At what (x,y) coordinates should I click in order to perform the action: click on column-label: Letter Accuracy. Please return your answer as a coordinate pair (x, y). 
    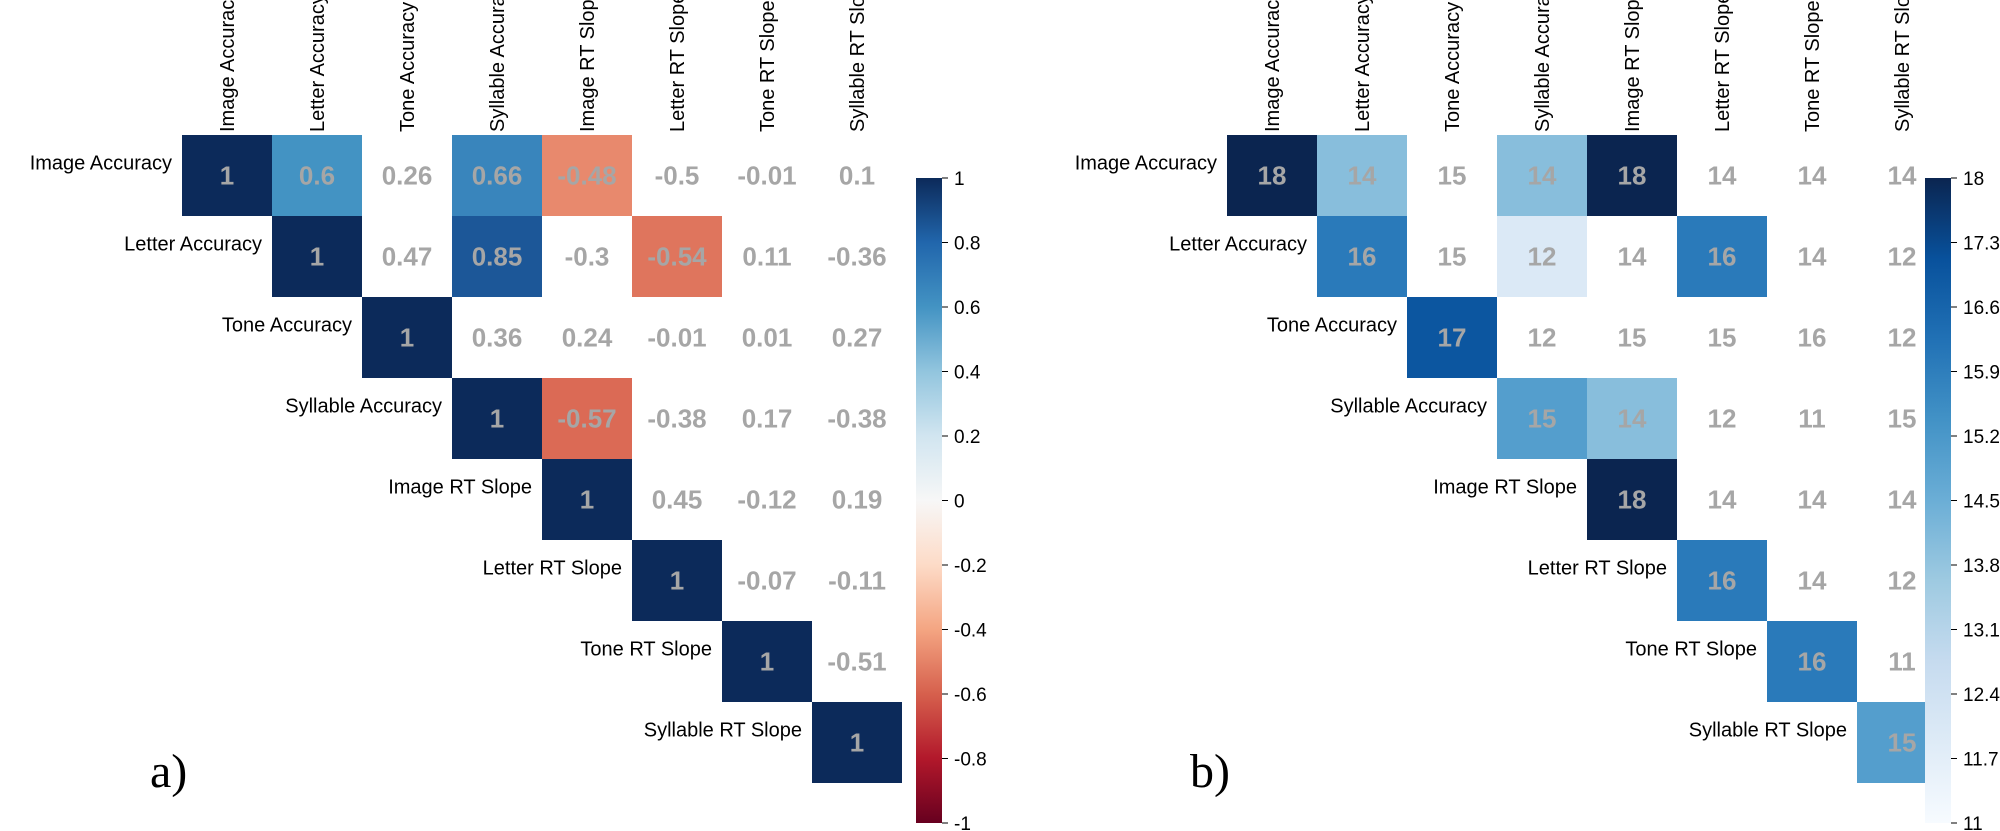
    Looking at the image, I should click on (318, 66).